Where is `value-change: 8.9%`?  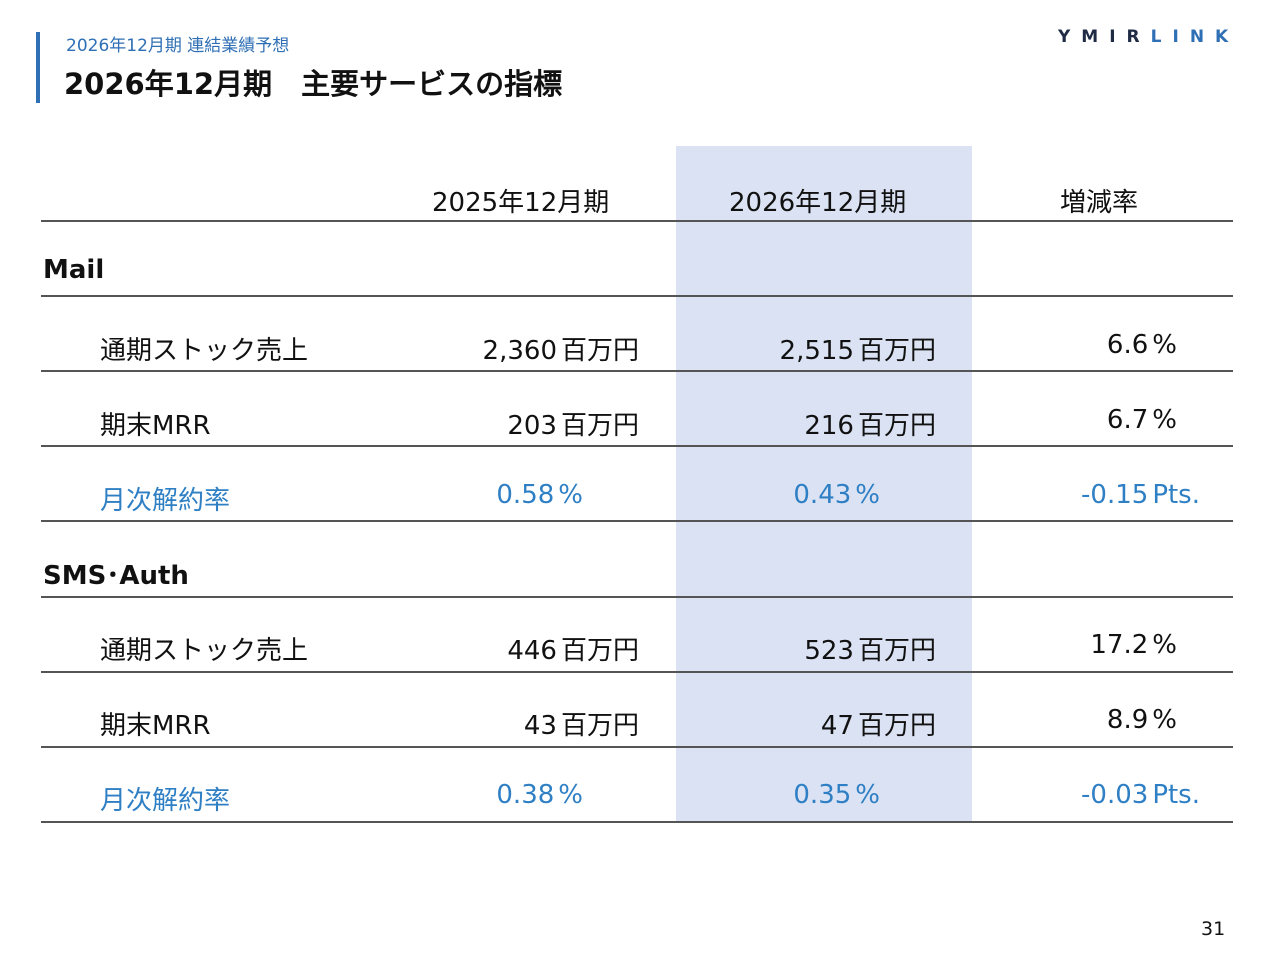 value-change: 8.9% is located at coordinates (1141, 720).